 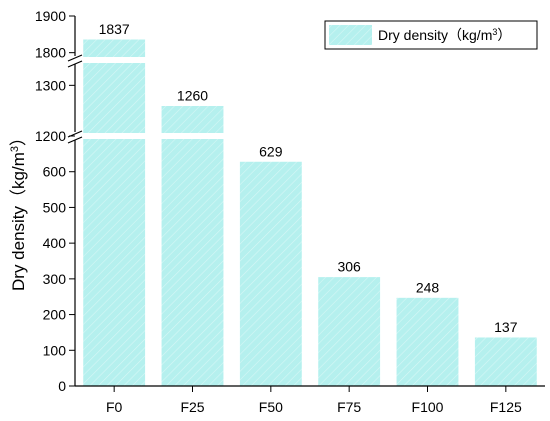 What do you see at coordinates (55, 279) in the screenshot?
I see `y-tick-label: 300` at bounding box center [55, 279].